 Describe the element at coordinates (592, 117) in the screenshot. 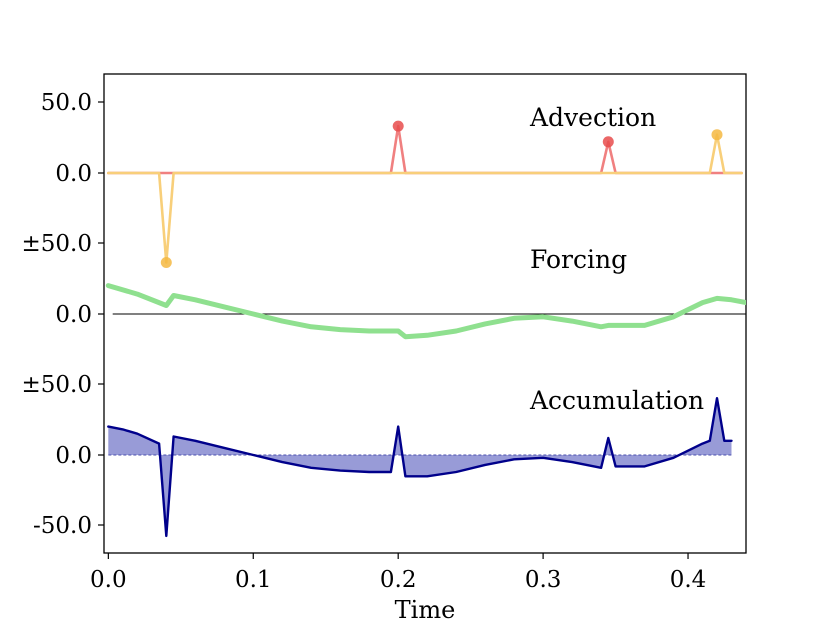

I see `advection-panel-label: Advection` at that location.